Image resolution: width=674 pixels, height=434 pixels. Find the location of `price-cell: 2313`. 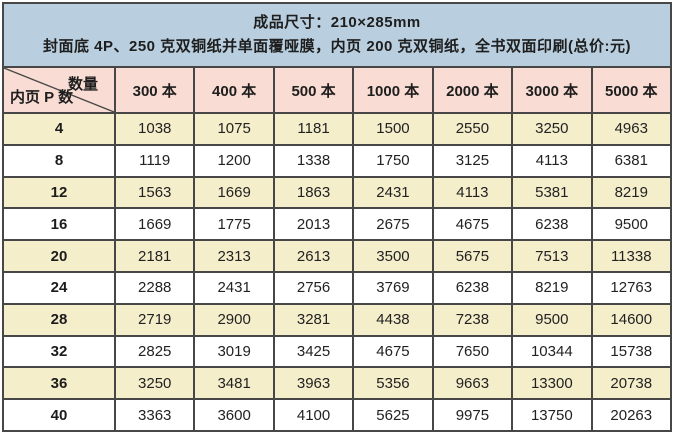

price-cell: 2313 is located at coordinates (234, 256).